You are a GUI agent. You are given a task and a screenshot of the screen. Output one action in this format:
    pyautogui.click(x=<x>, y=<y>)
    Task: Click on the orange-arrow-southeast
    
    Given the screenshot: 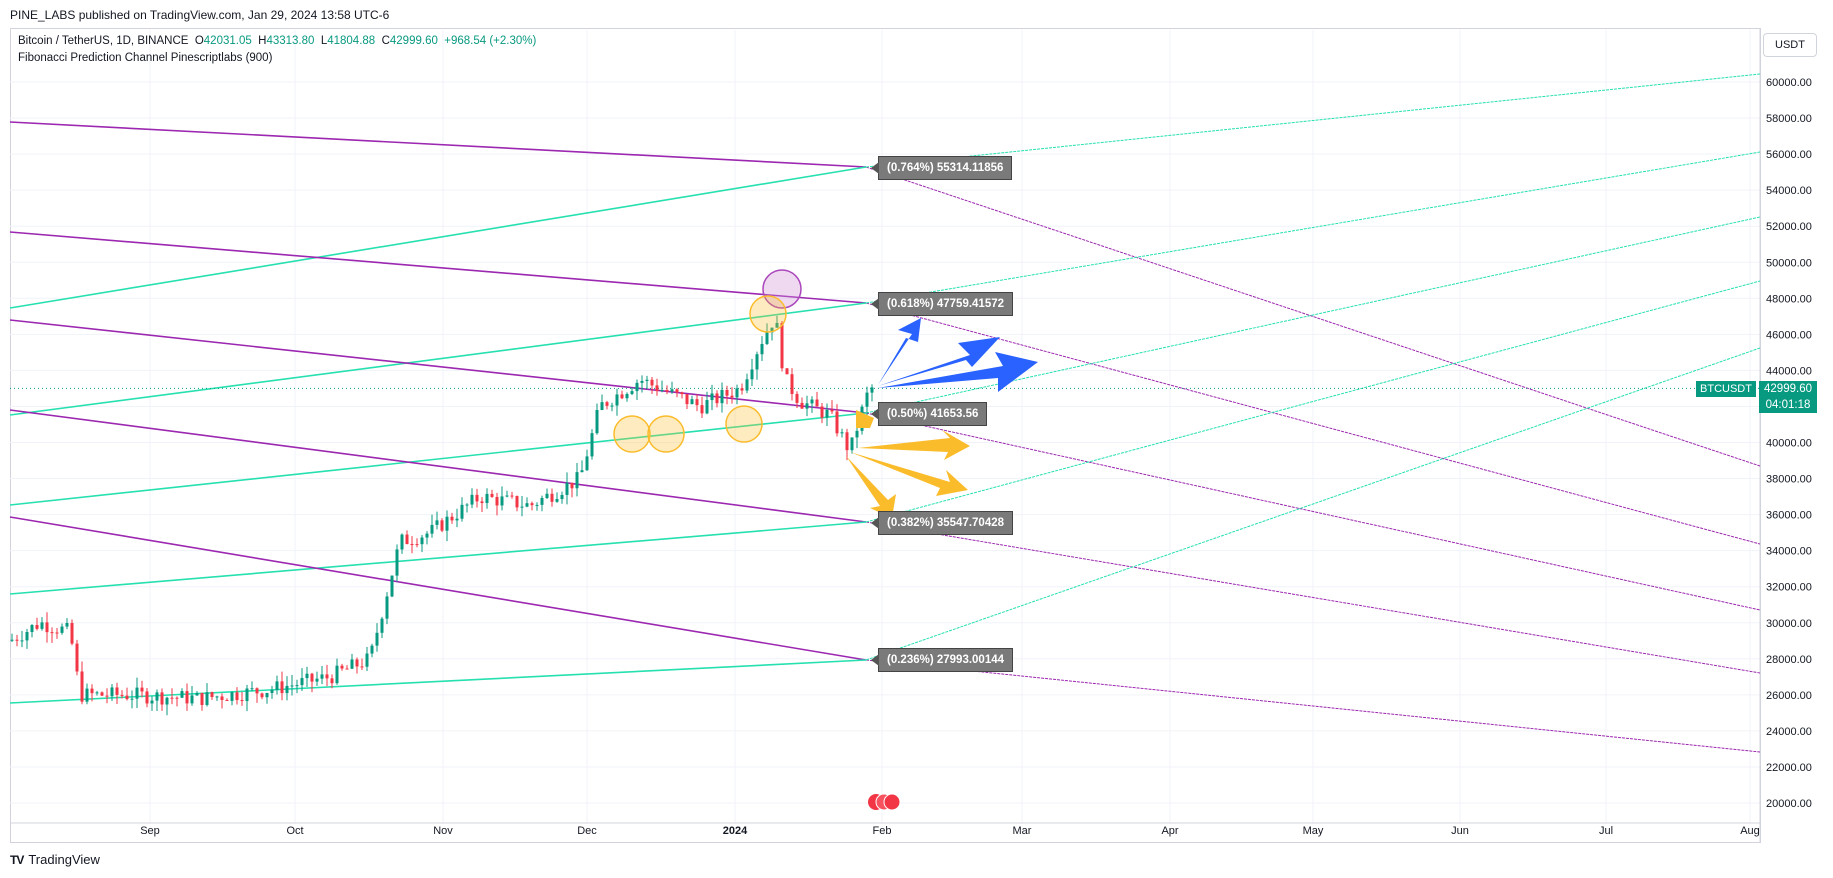 What is the action you would take?
    pyautogui.click(x=909, y=474)
    